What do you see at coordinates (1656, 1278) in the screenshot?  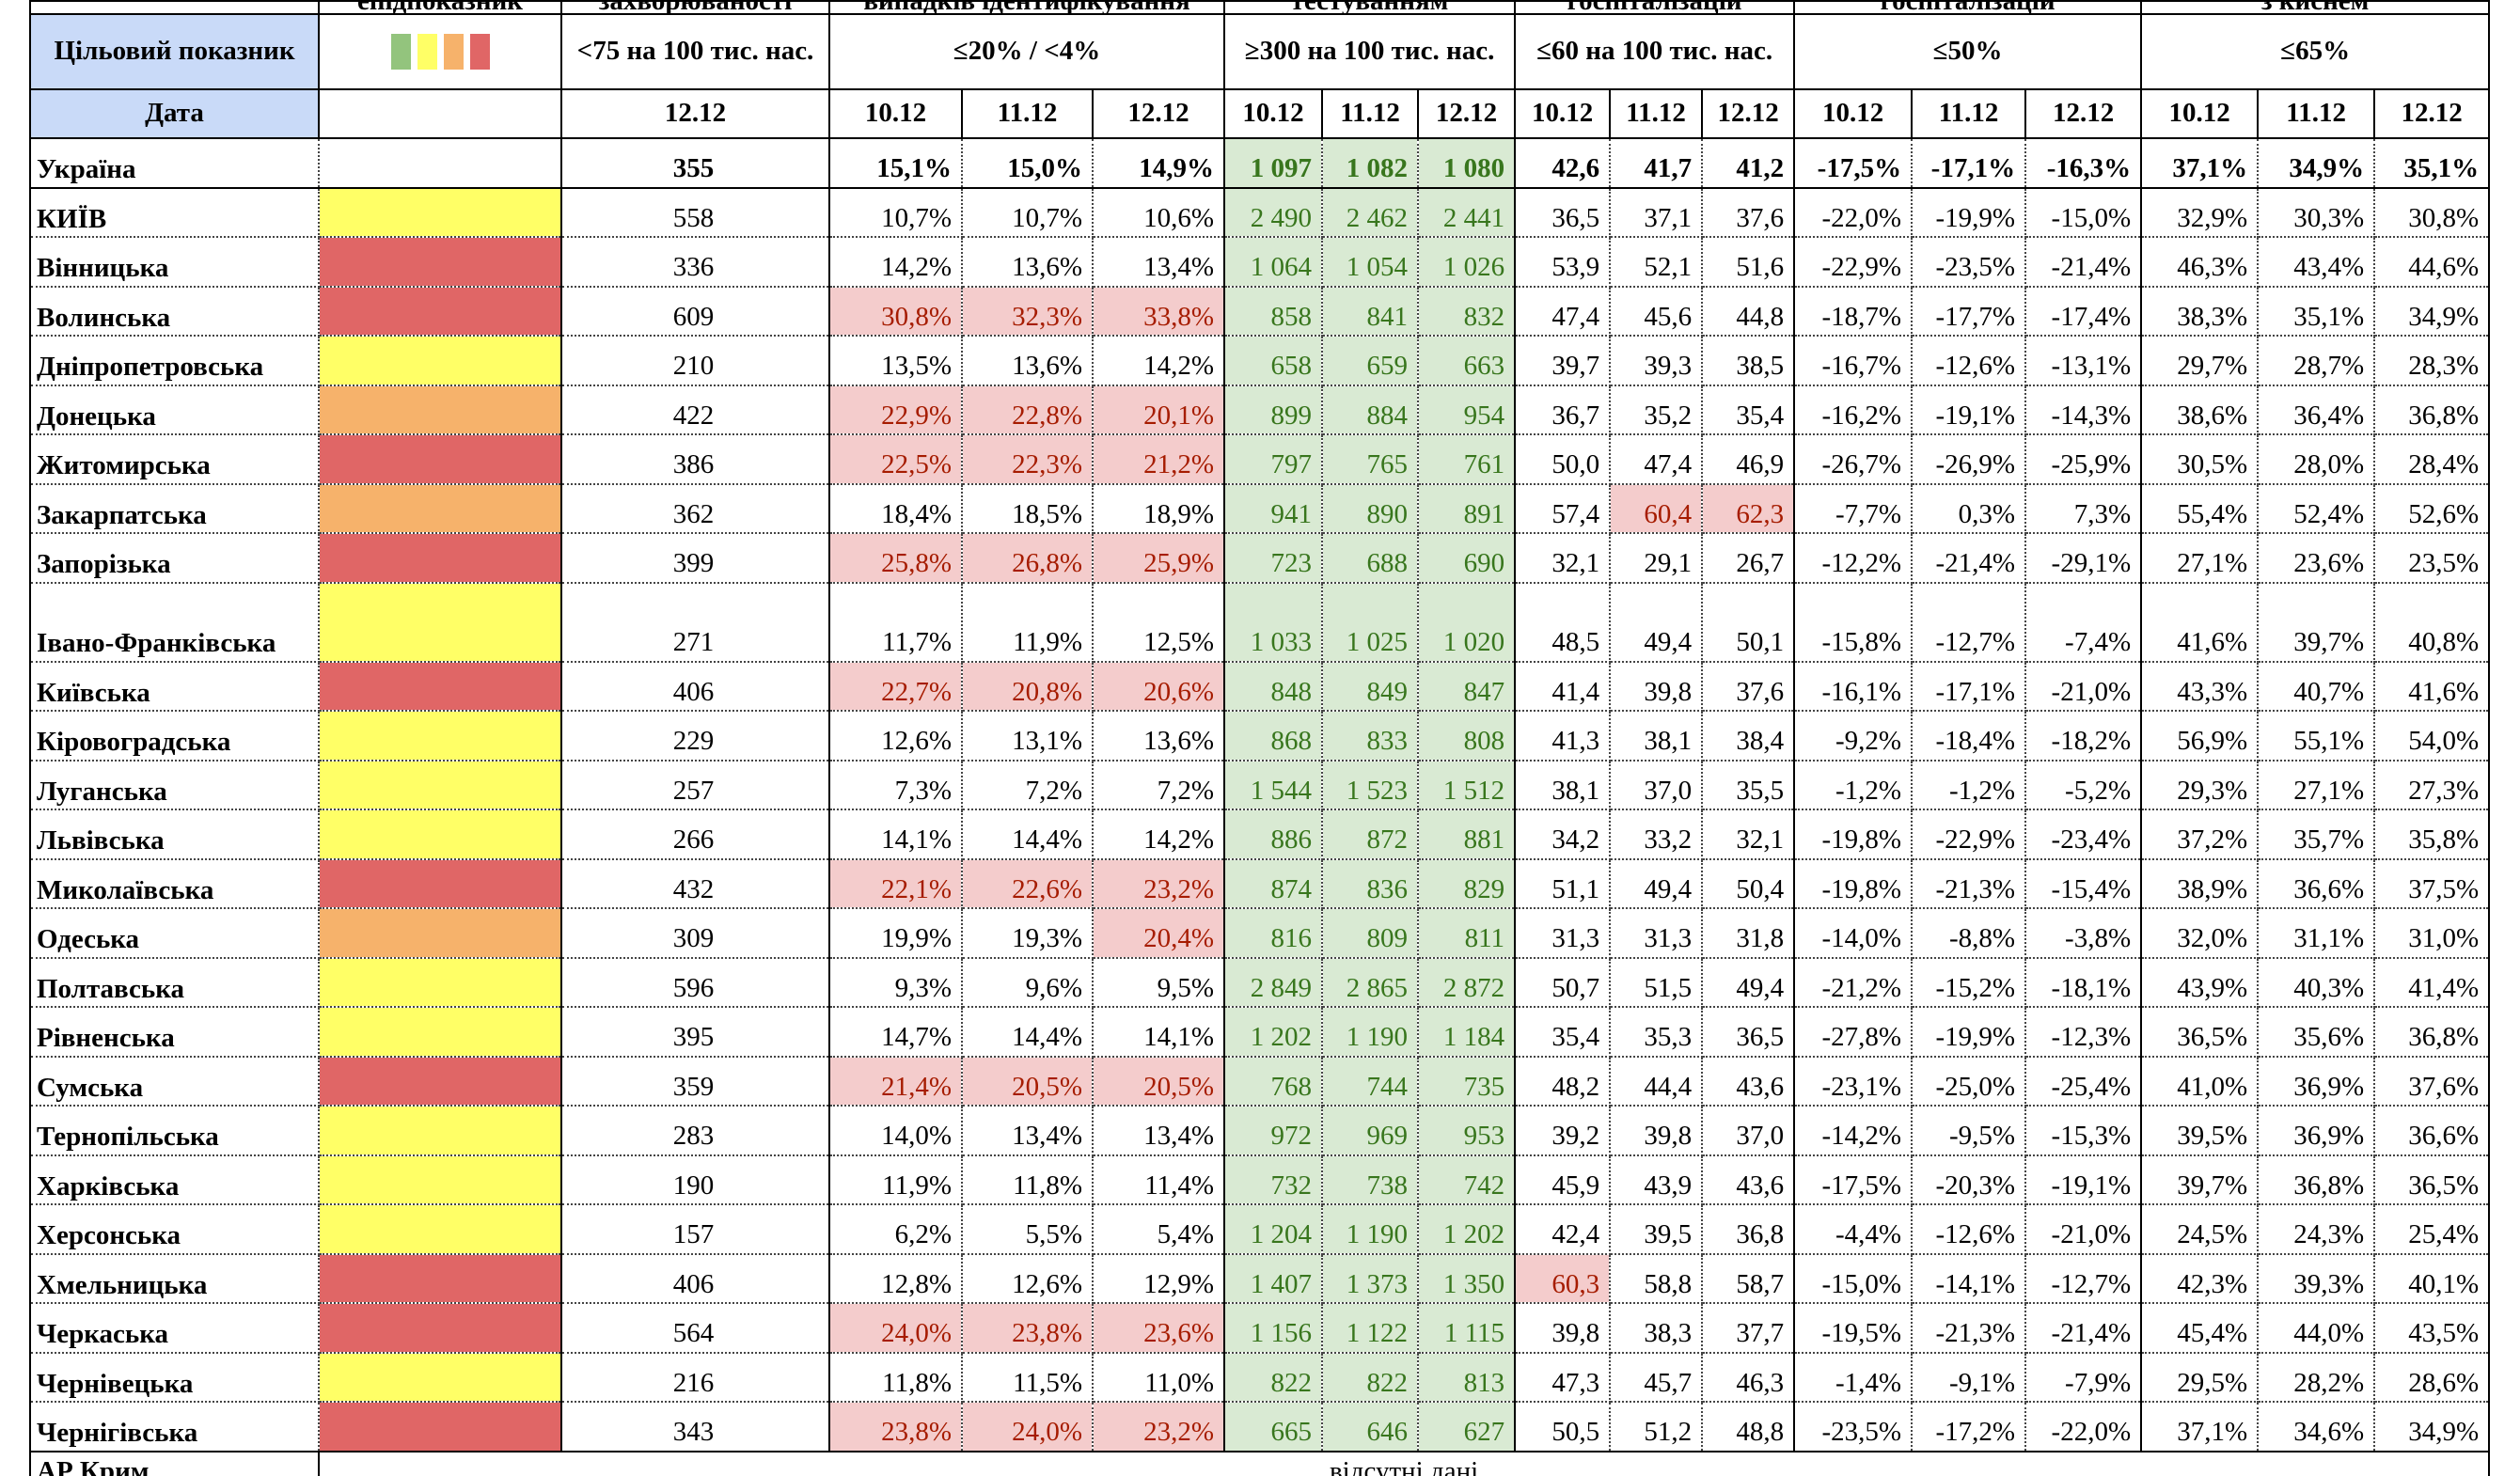 I see `value-cell: 58,8` at bounding box center [1656, 1278].